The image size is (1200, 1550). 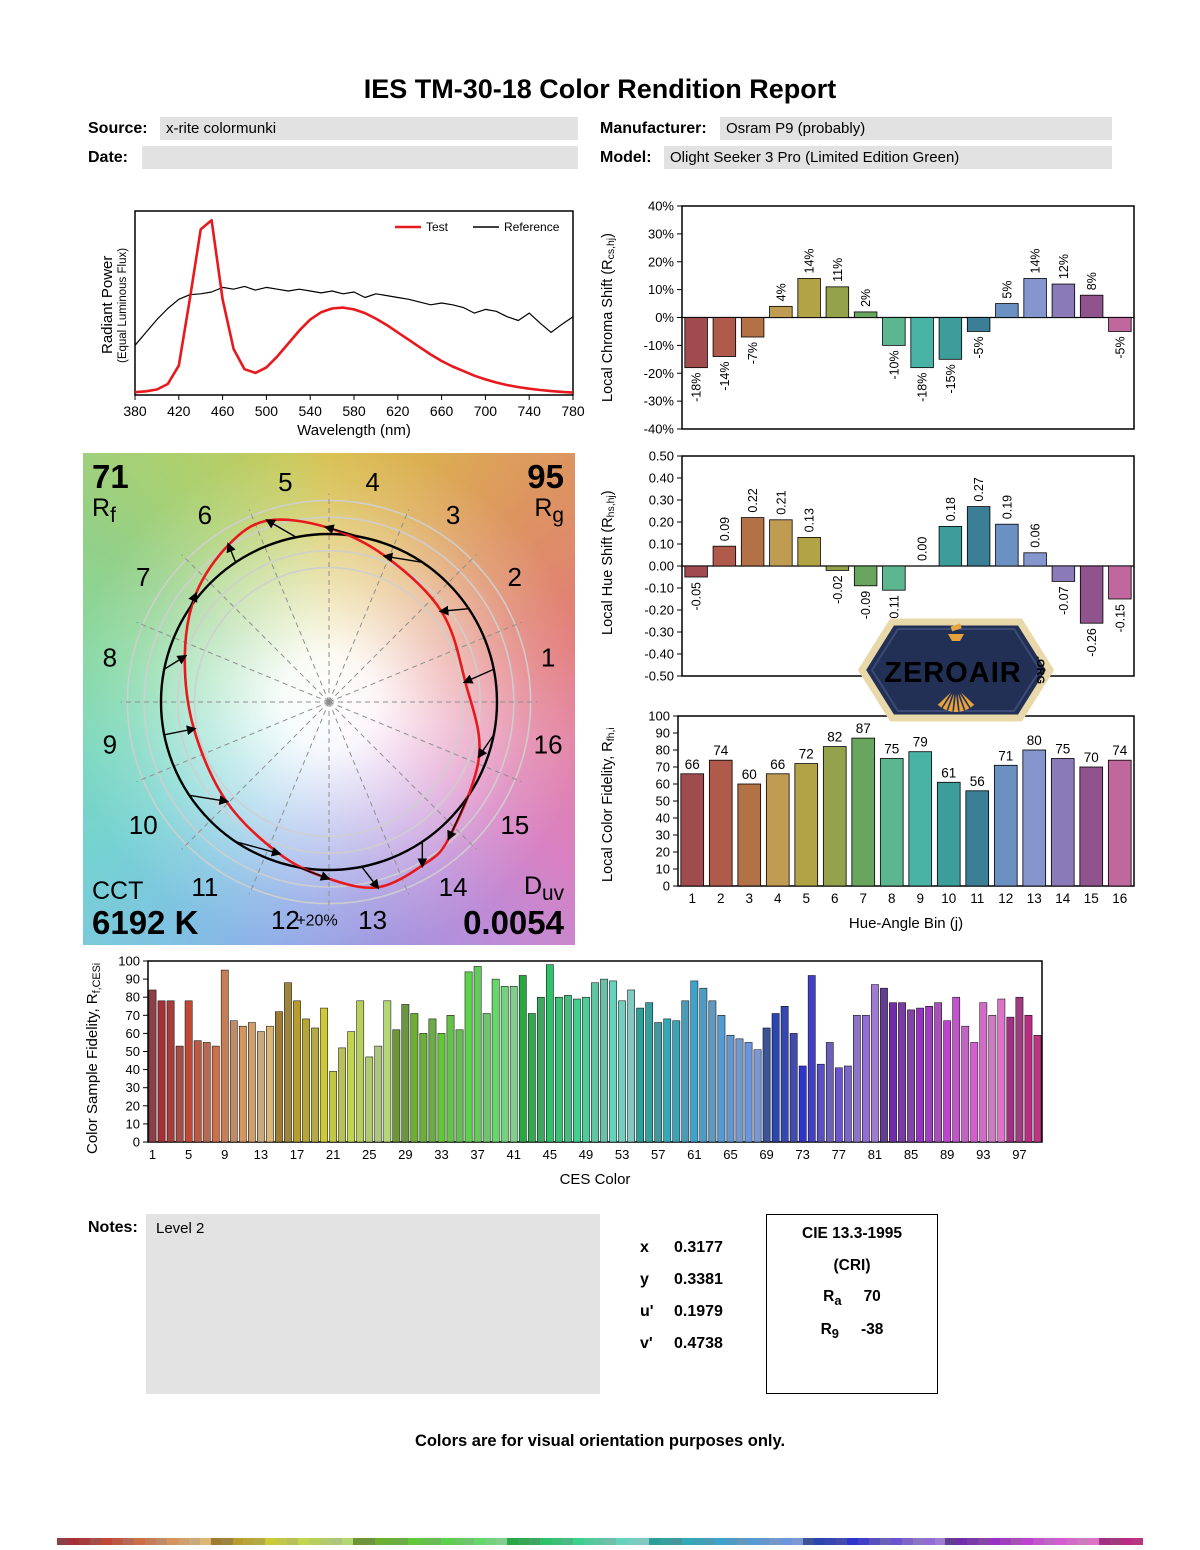 What do you see at coordinates (104, 510) in the screenshot?
I see `rf-label: Rf` at bounding box center [104, 510].